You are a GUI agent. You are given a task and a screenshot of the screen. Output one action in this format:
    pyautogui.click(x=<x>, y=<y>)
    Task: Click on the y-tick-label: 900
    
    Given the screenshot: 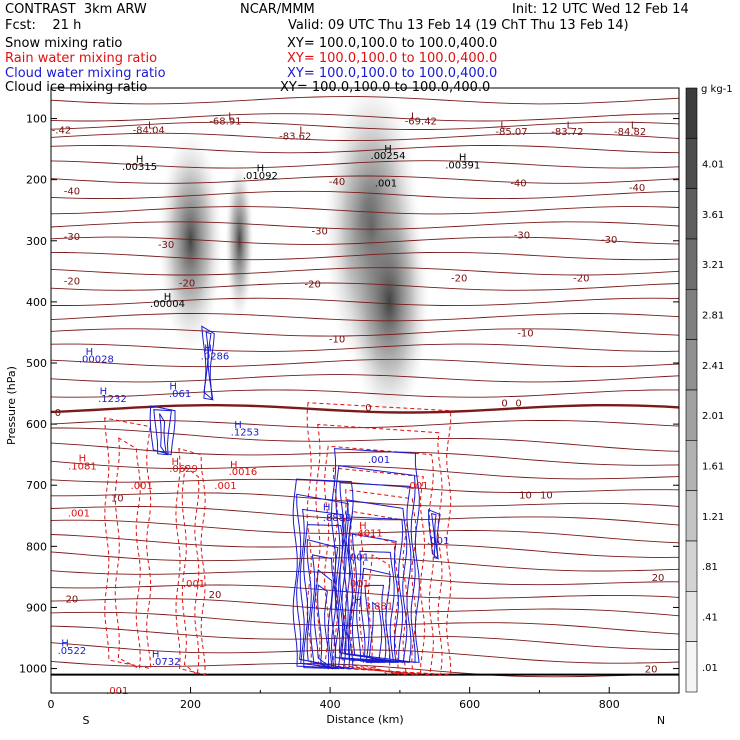 What is the action you would take?
    pyautogui.click(x=36, y=607)
    